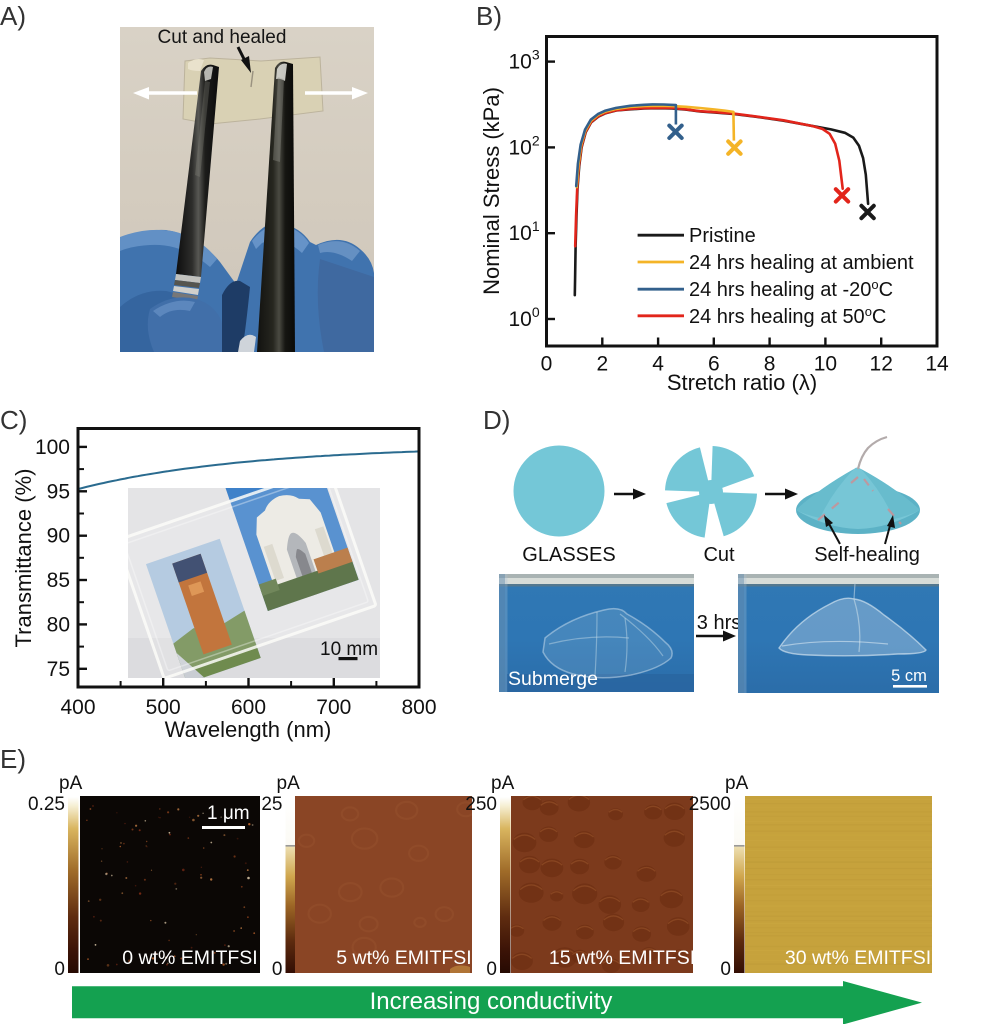  I want to click on svg-text: 3 hrs, so click(719, 623).